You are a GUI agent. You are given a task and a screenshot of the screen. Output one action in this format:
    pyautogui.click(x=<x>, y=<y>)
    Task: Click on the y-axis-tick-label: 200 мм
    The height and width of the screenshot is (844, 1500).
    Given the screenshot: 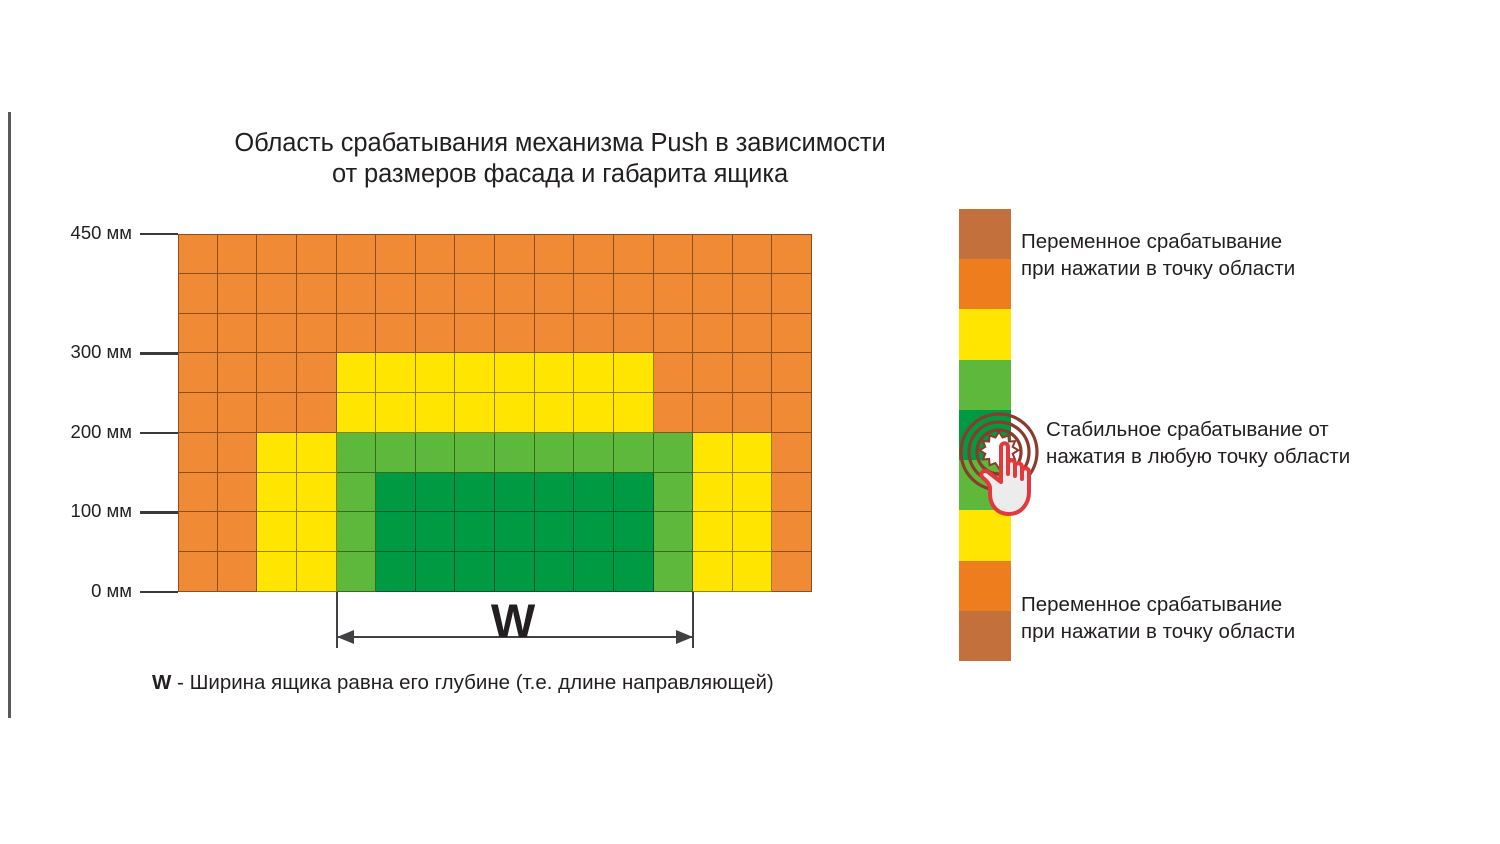 What is the action you would take?
    pyautogui.click(x=101, y=431)
    